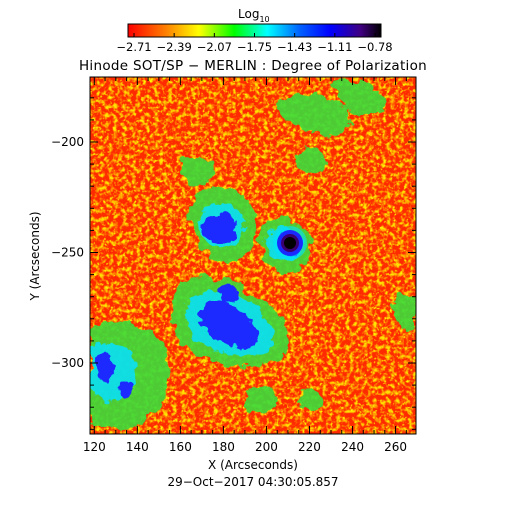 Image resolution: width=506 pixels, height=516 pixels. I want to click on timestamp: 29−Oct−2017 04:30:05.857, so click(252, 482).